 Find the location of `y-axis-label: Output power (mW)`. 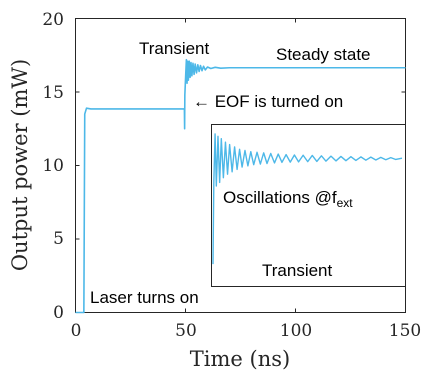

y-axis-label: Output power (mW) is located at coordinates (20, 165).